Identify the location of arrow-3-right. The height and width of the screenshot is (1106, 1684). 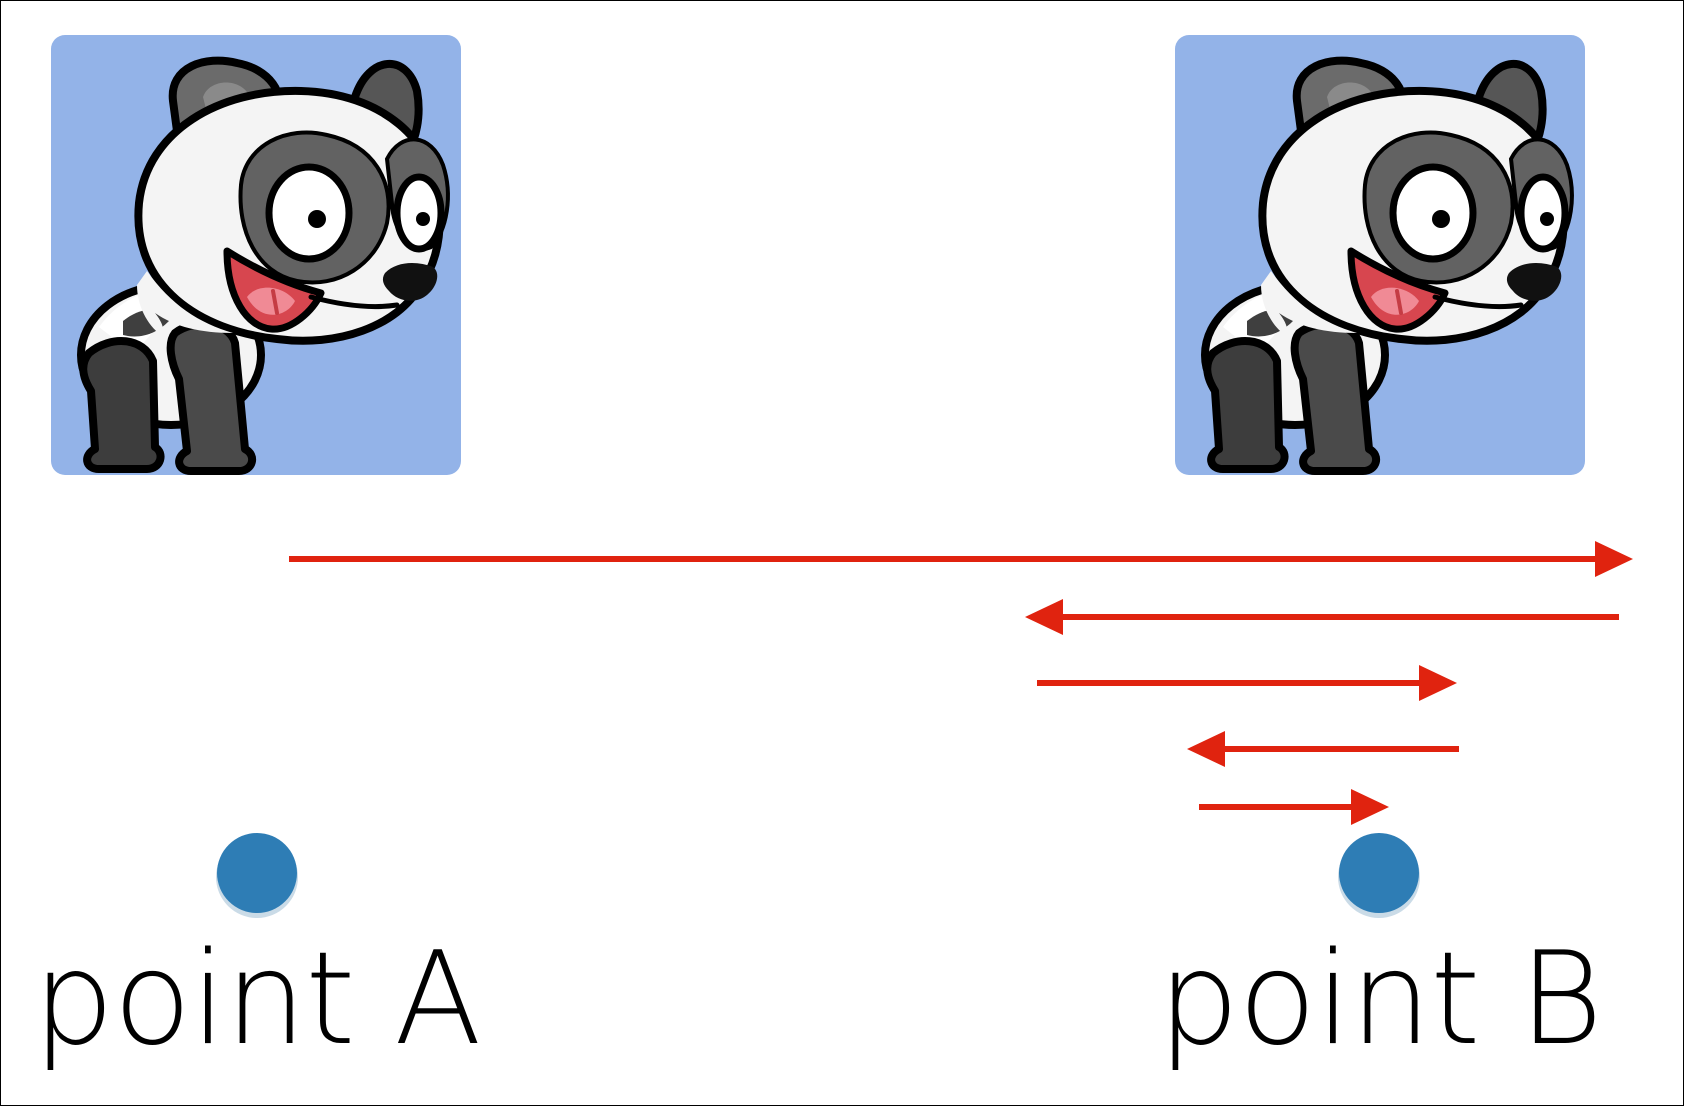
(1247, 683).